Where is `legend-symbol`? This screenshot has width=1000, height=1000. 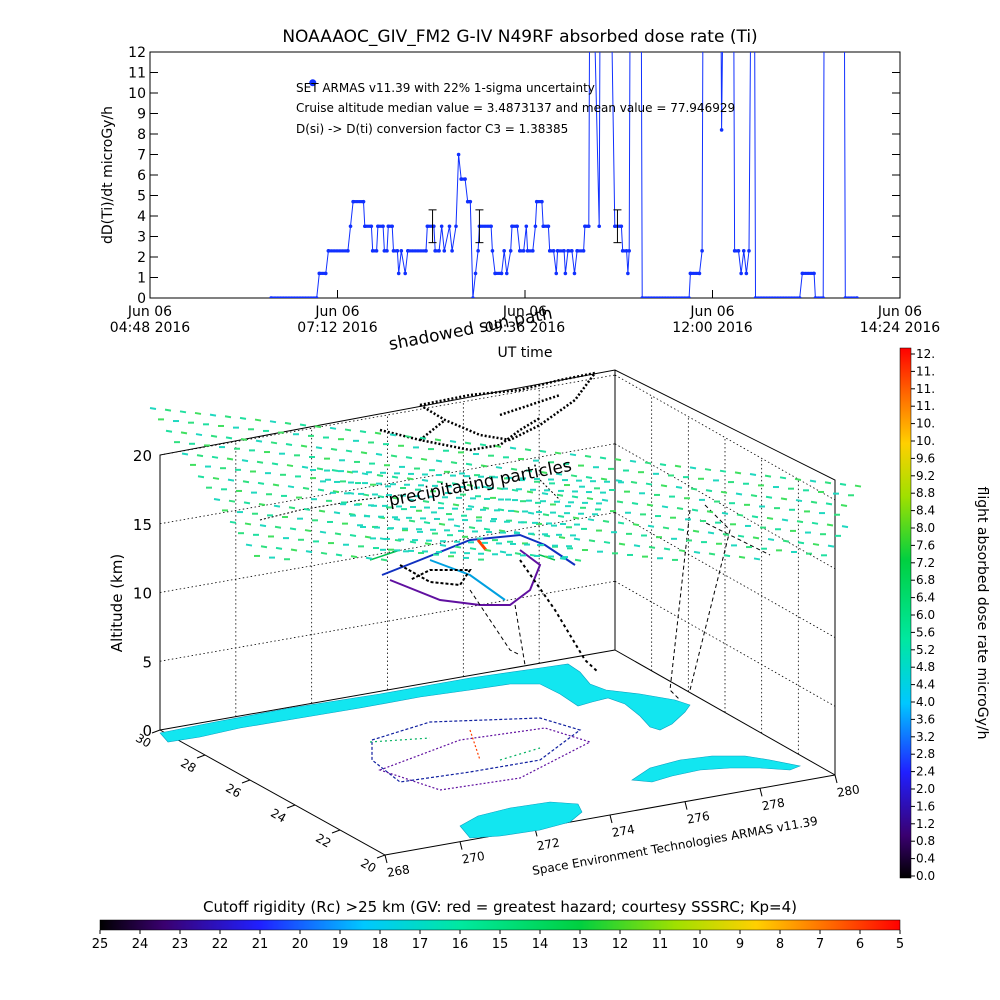
legend-symbol is located at coordinates (313, 83).